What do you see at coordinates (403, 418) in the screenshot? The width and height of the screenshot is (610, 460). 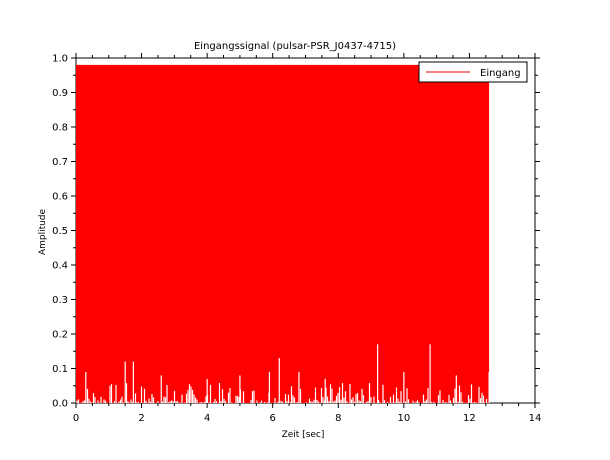 I see `x-tick-label: 10` at bounding box center [403, 418].